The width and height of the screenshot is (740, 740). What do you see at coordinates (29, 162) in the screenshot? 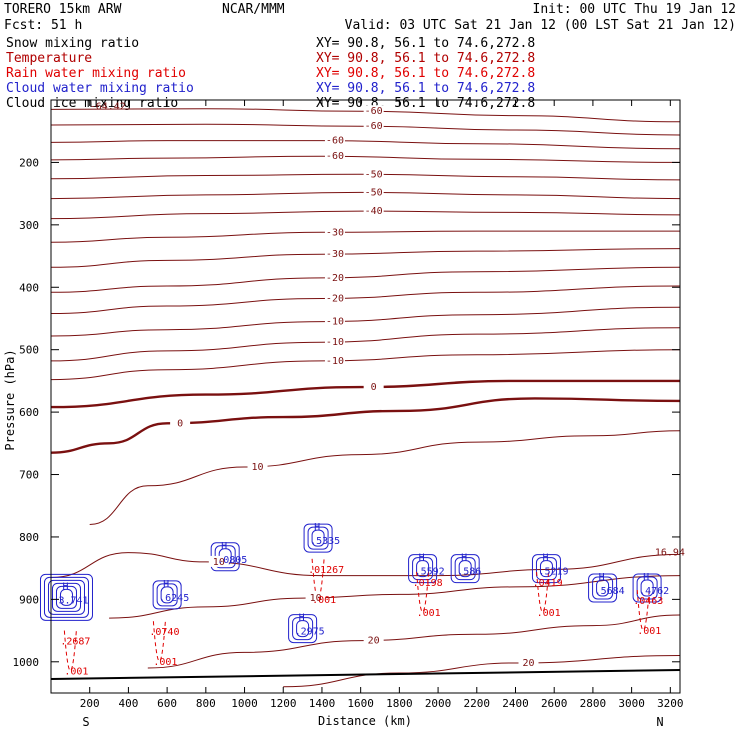
I see `y-tick-label-0: 200` at bounding box center [29, 162].